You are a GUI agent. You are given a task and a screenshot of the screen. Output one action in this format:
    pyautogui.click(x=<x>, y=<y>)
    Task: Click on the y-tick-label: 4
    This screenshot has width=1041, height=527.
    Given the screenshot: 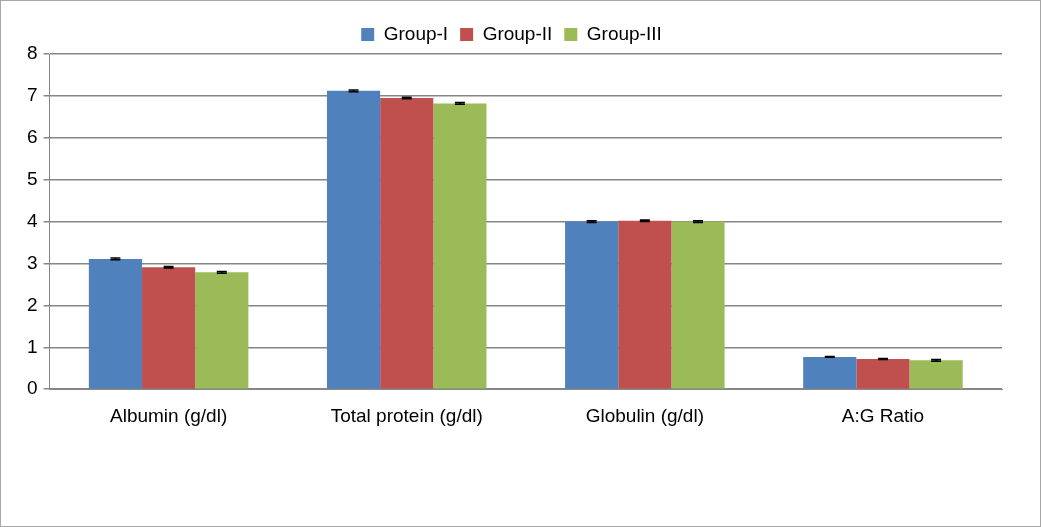 What is the action you would take?
    pyautogui.click(x=32, y=220)
    